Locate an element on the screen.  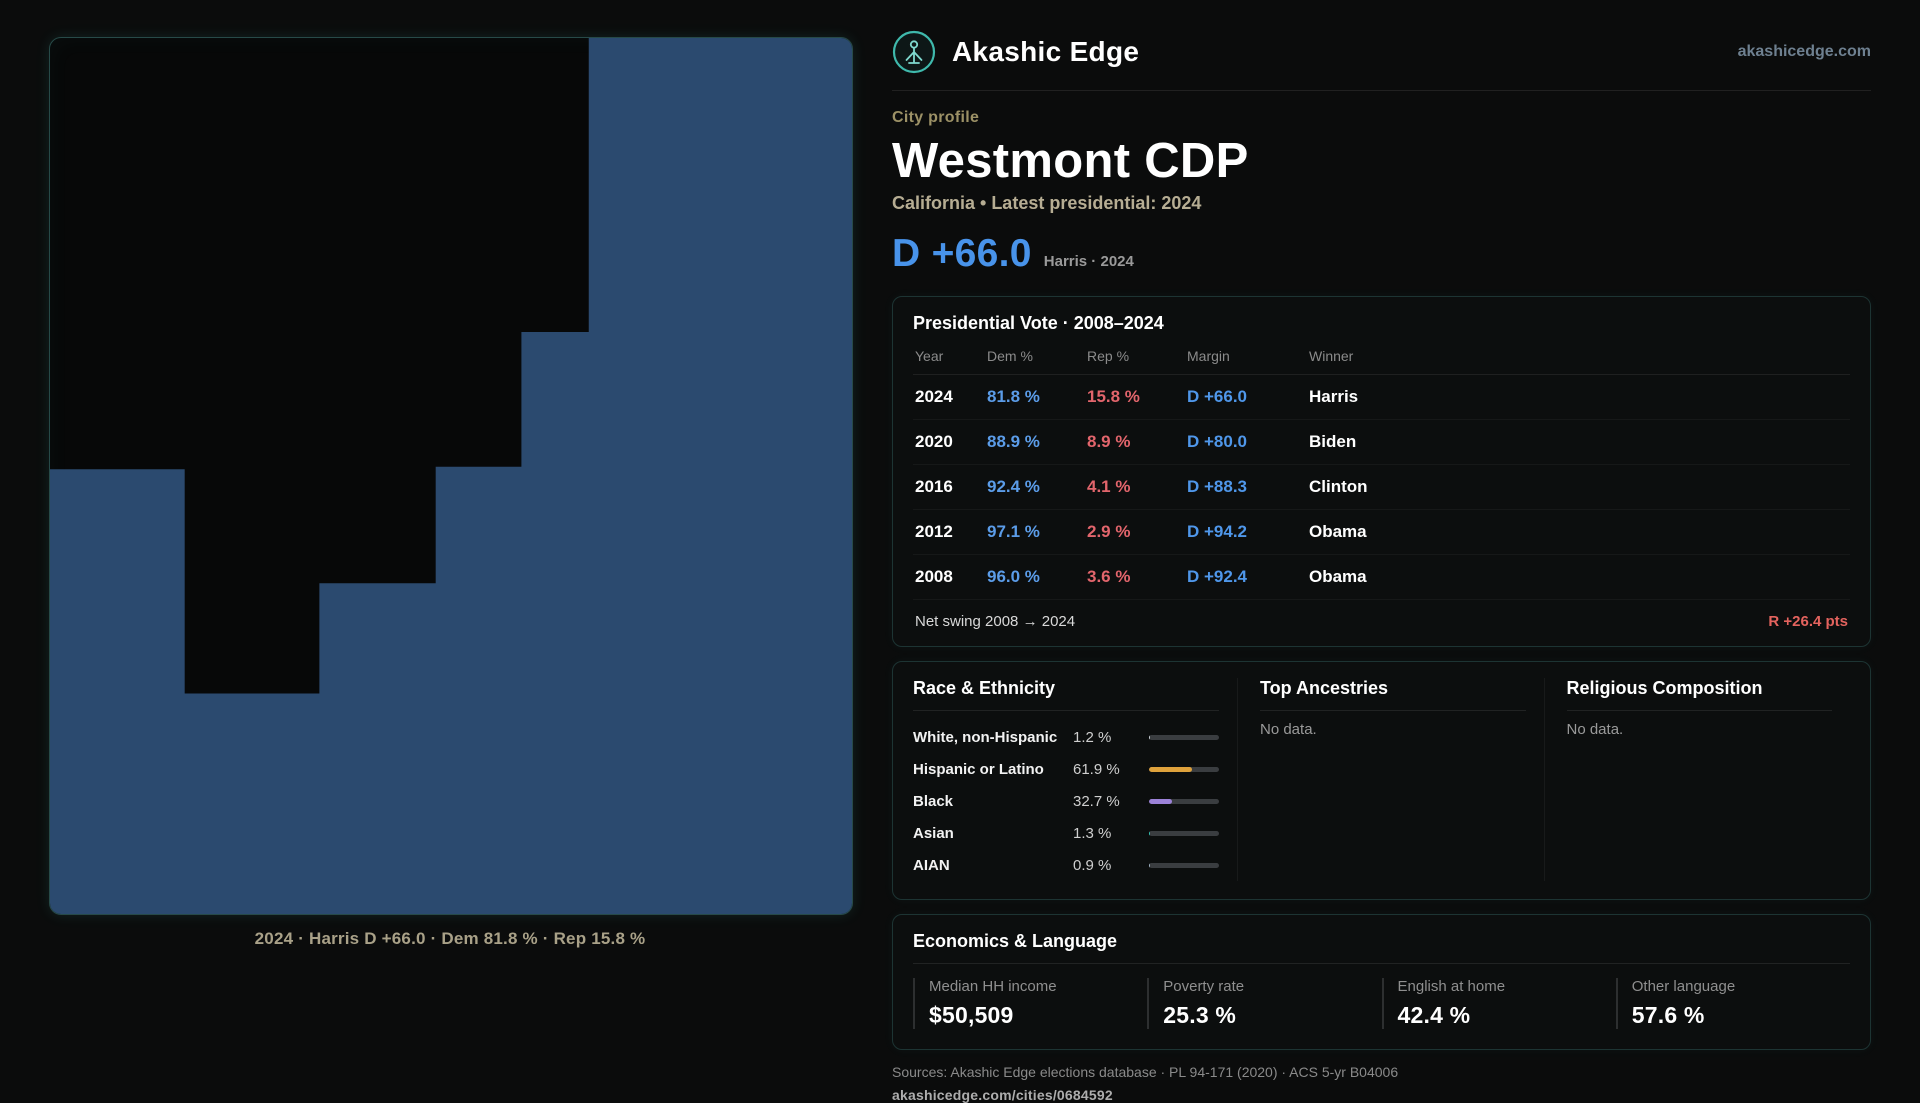
subtitle: California • Latest presidential: 2024 is located at coordinates (1047, 203).